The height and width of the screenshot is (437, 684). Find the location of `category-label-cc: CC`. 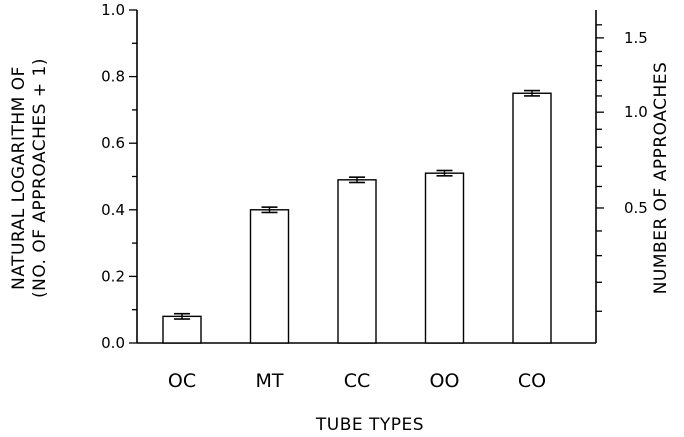

category-label-cc: CC is located at coordinates (357, 381).